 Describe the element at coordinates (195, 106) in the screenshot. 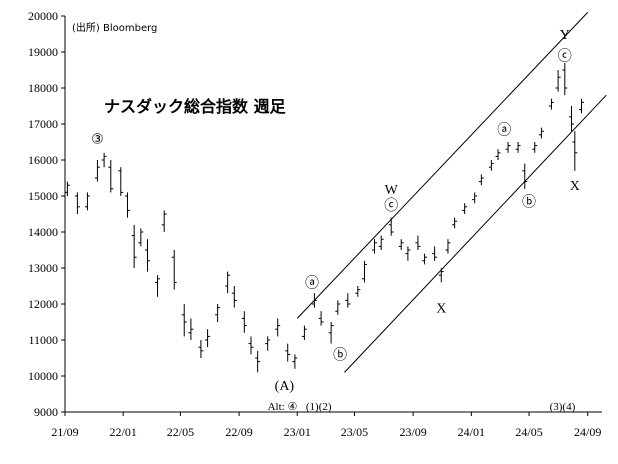

I see `chart-title: ナスダック総合指数 週足` at that location.